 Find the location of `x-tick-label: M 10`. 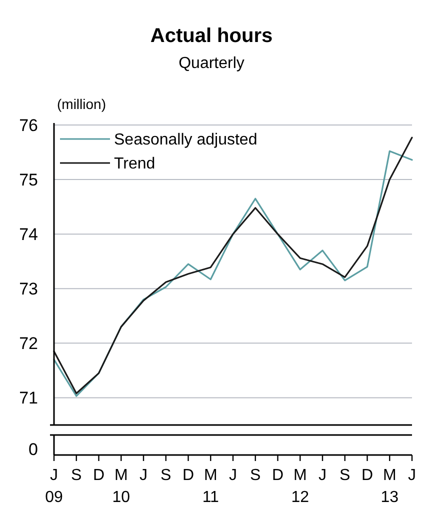

x-tick-label: M 10 is located at coordinates (121, 486).